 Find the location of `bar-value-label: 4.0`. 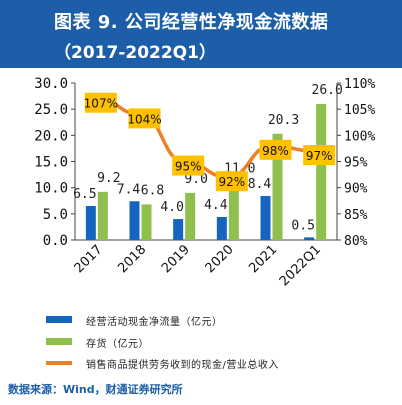

bar-value-label: 4.0 is located at coordinates (171, 207).